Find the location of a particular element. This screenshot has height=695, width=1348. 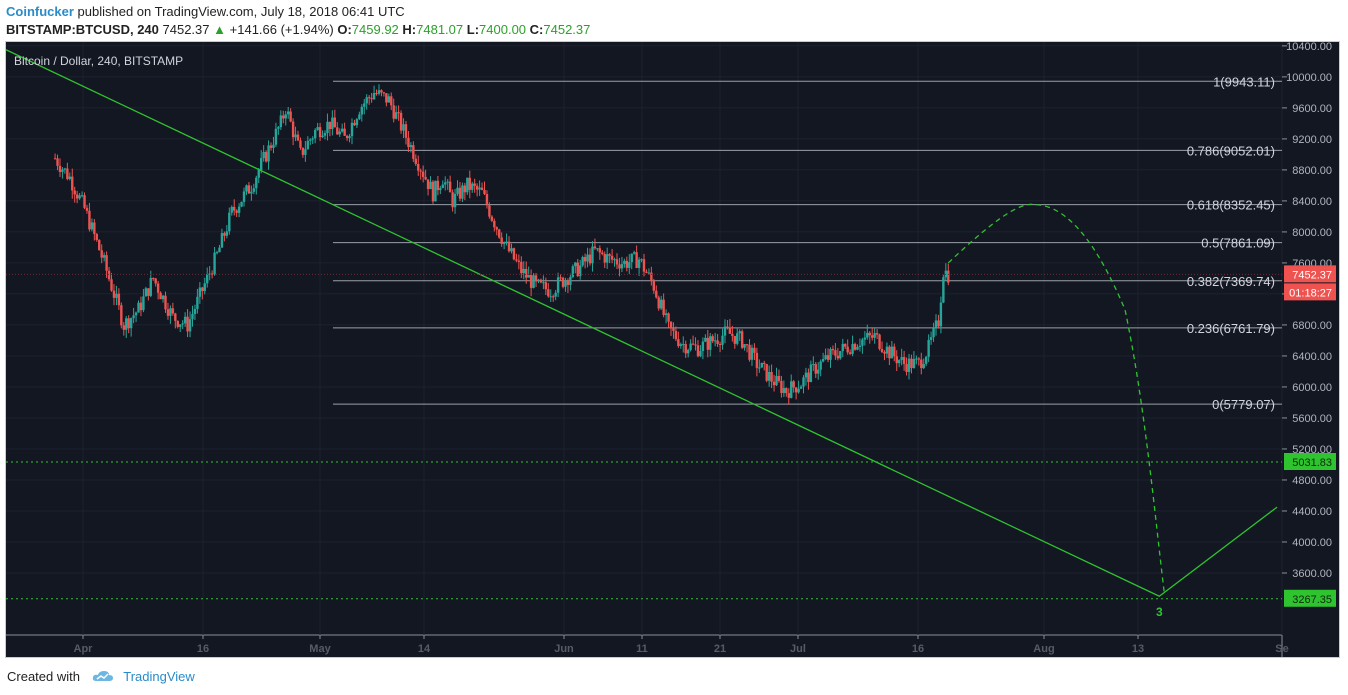

tradingview-link: TradingView is located at coordinates (159, 676).